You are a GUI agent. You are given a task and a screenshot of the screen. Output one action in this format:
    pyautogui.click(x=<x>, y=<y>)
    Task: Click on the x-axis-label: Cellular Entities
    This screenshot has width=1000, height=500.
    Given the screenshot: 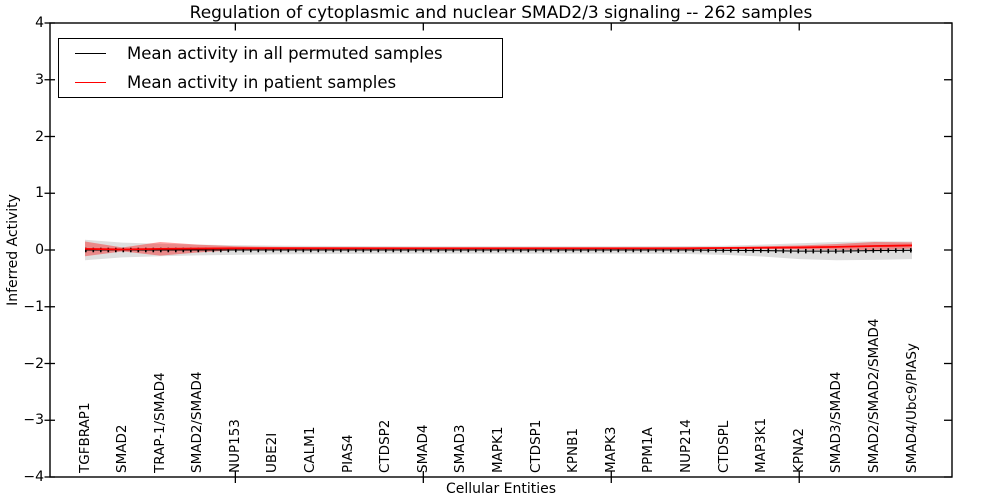 What is the action you would take?
    pyautogui.click(x=501, y=489)
    